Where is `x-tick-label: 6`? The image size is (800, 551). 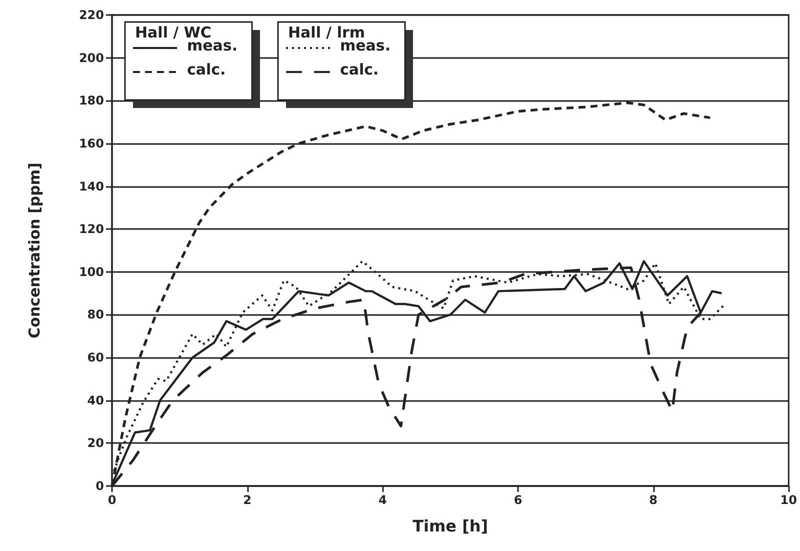
x-tick-label: 6 is located at coordinates (518, 500).